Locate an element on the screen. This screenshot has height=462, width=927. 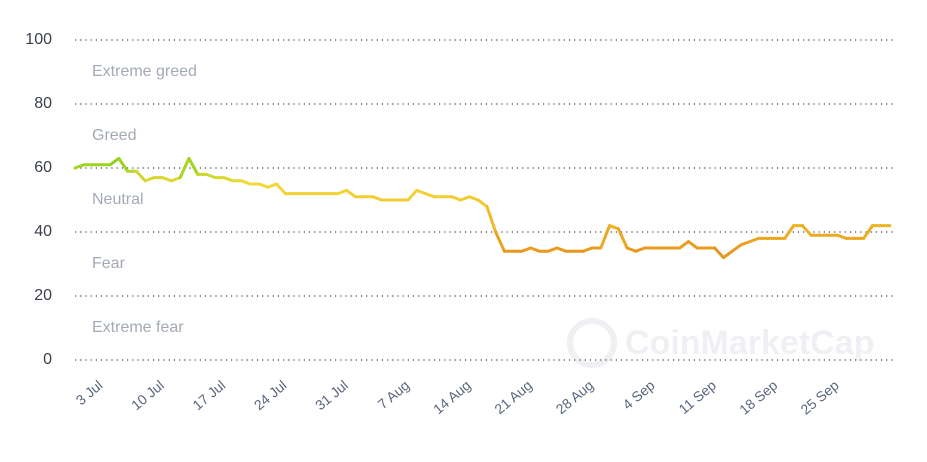
x-tick-label: 18 Sep is located at coordinates (758, 397).